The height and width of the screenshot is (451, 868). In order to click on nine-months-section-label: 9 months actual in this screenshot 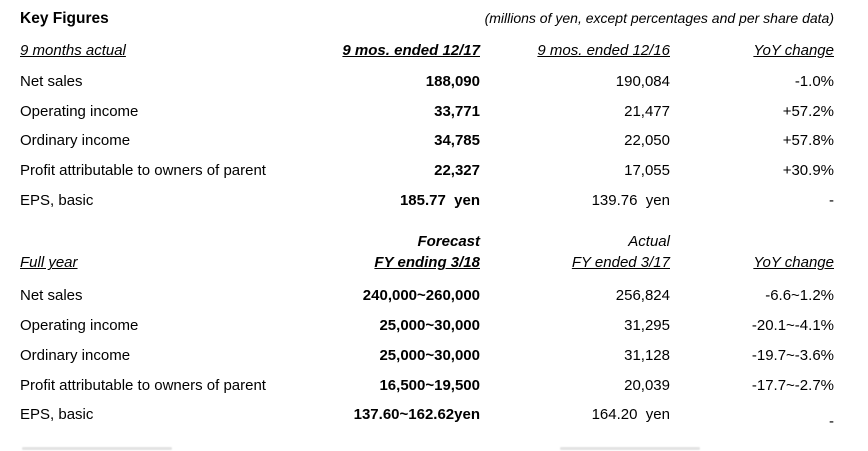, I will do `click(73, 50)`.